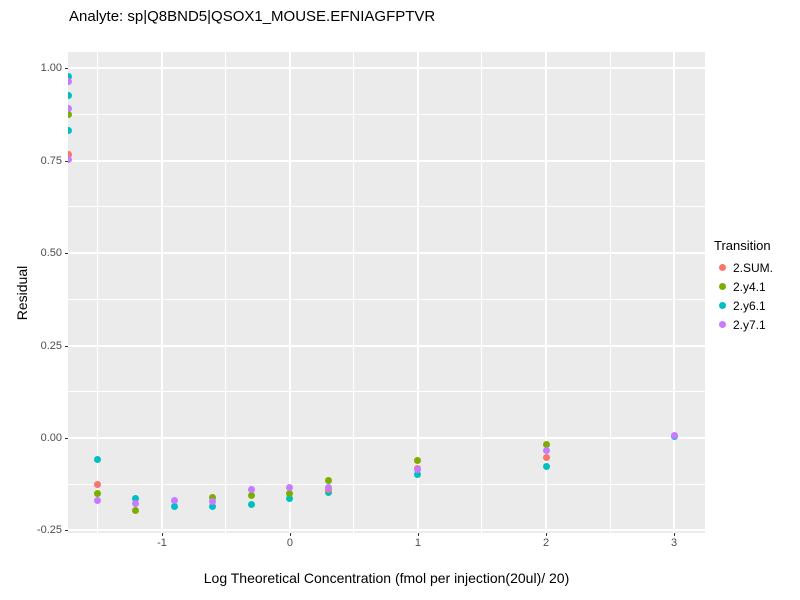 The height and width of the screenshot is (600, 800). What do you see at coordinates (51, 68) in the screenshot?
I see `y-axis-tick-label: 1.00` at bounding box center [51, 68].